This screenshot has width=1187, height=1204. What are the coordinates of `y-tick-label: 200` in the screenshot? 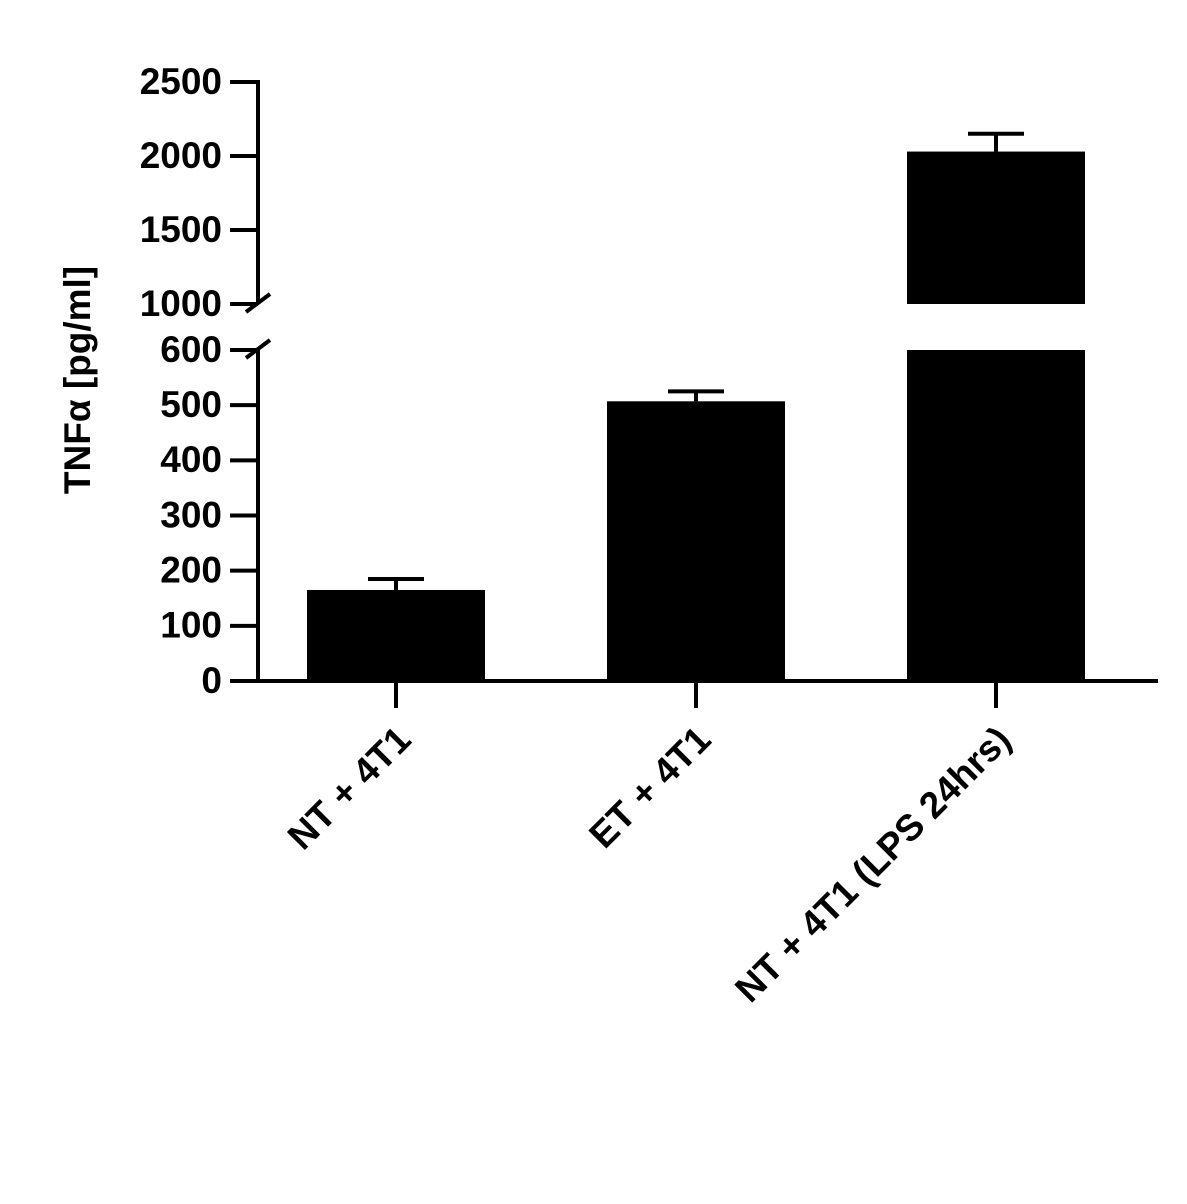 It's located at (191, 569).